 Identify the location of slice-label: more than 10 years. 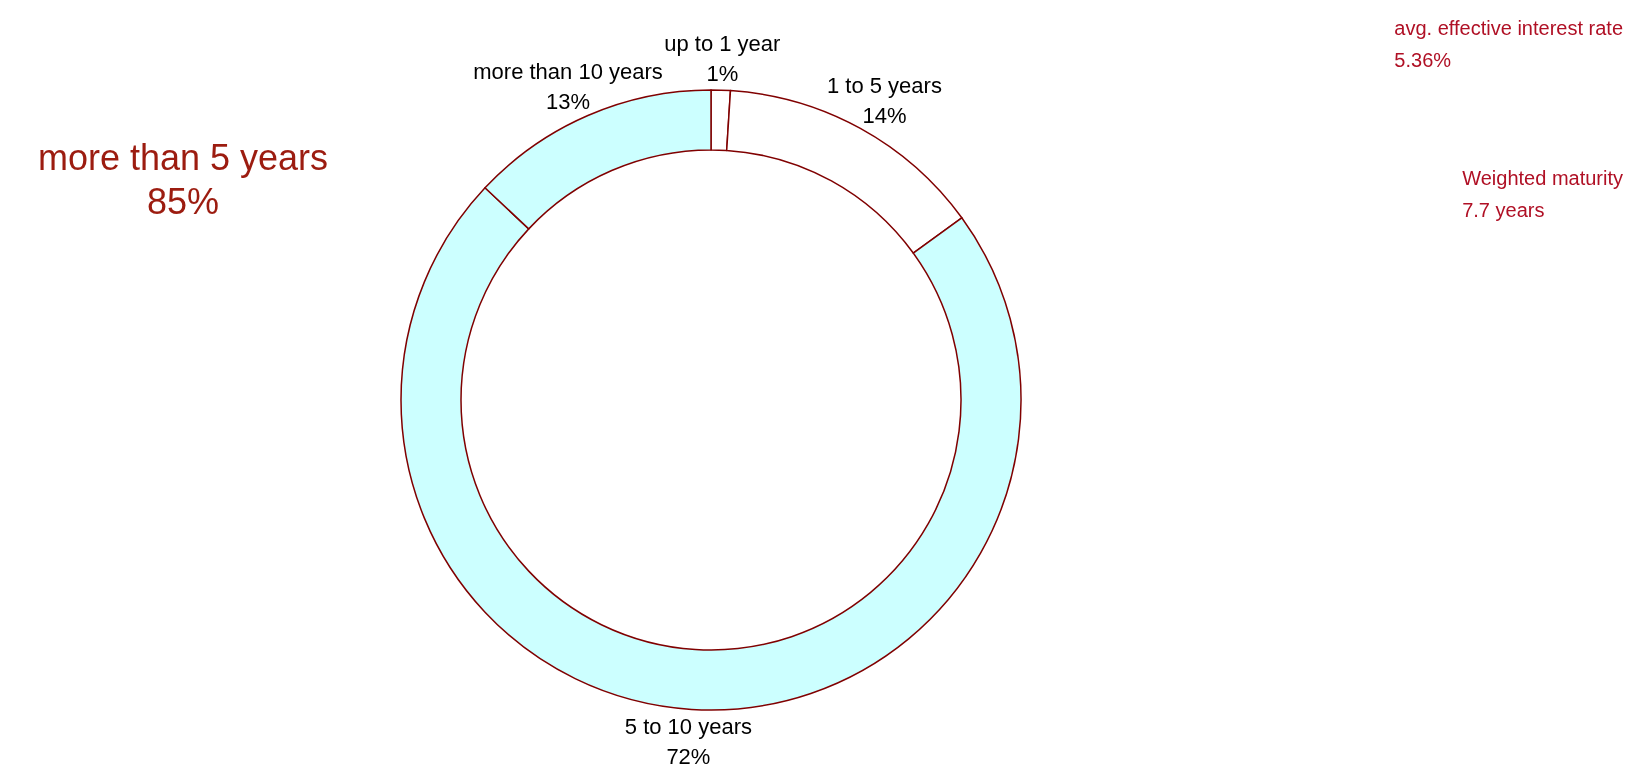
(568, 71).